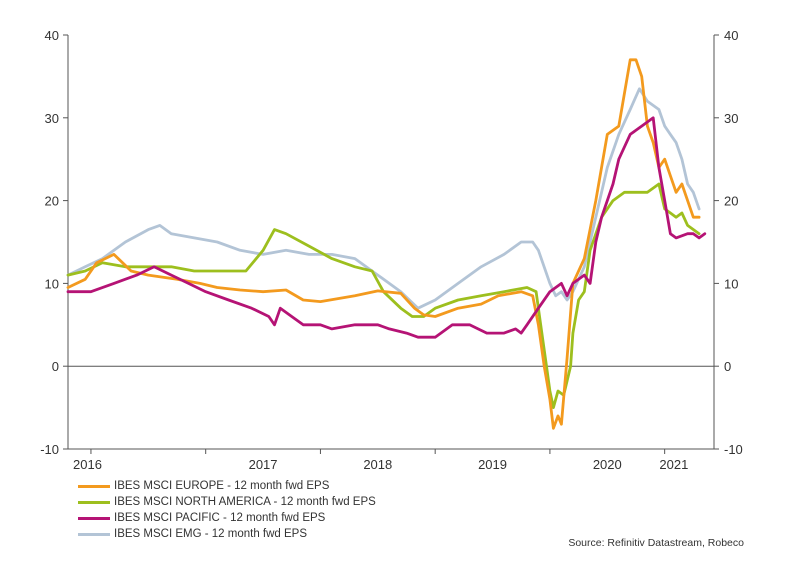 The width and height of the screenshot is (800, 588). Describe the element at coordinates (55, 366) in the screenshot. I see `y-tick-label-left: 0` at that location.